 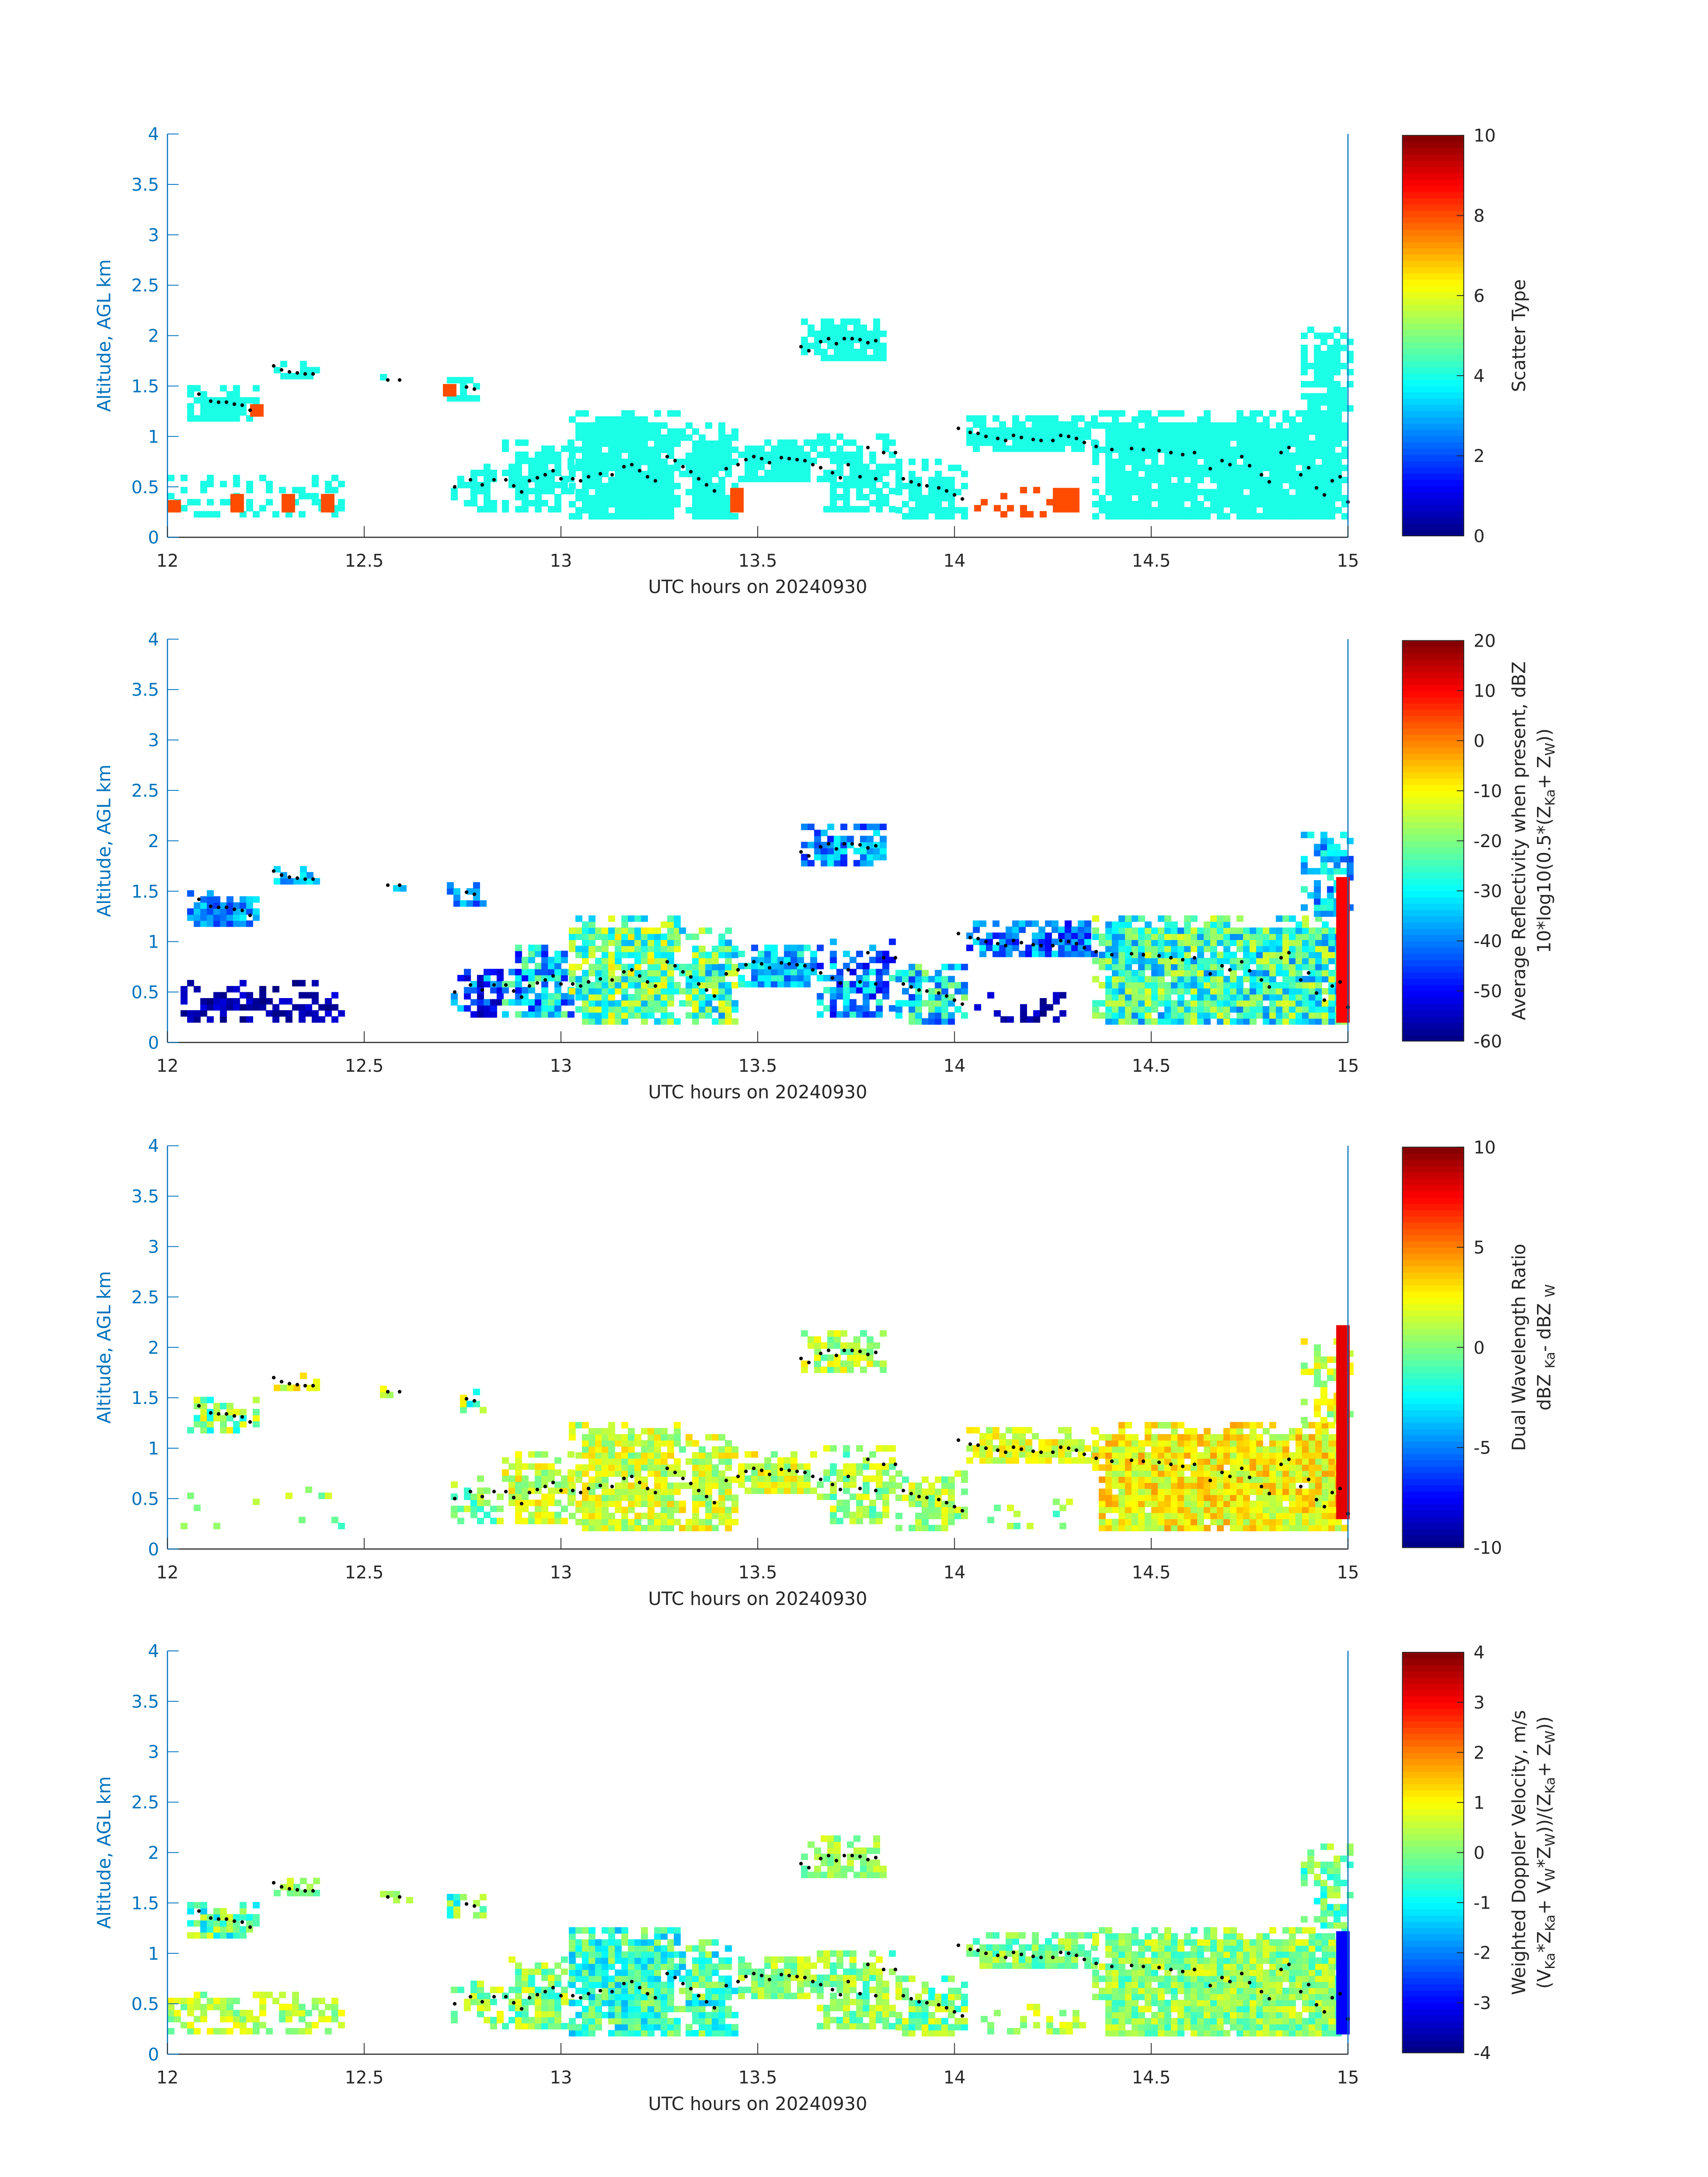 What do you see at coordinates (364, 1066) in the screenshot?
I see `x-tick-label: 12.5` at bounding box center [364, 1066].